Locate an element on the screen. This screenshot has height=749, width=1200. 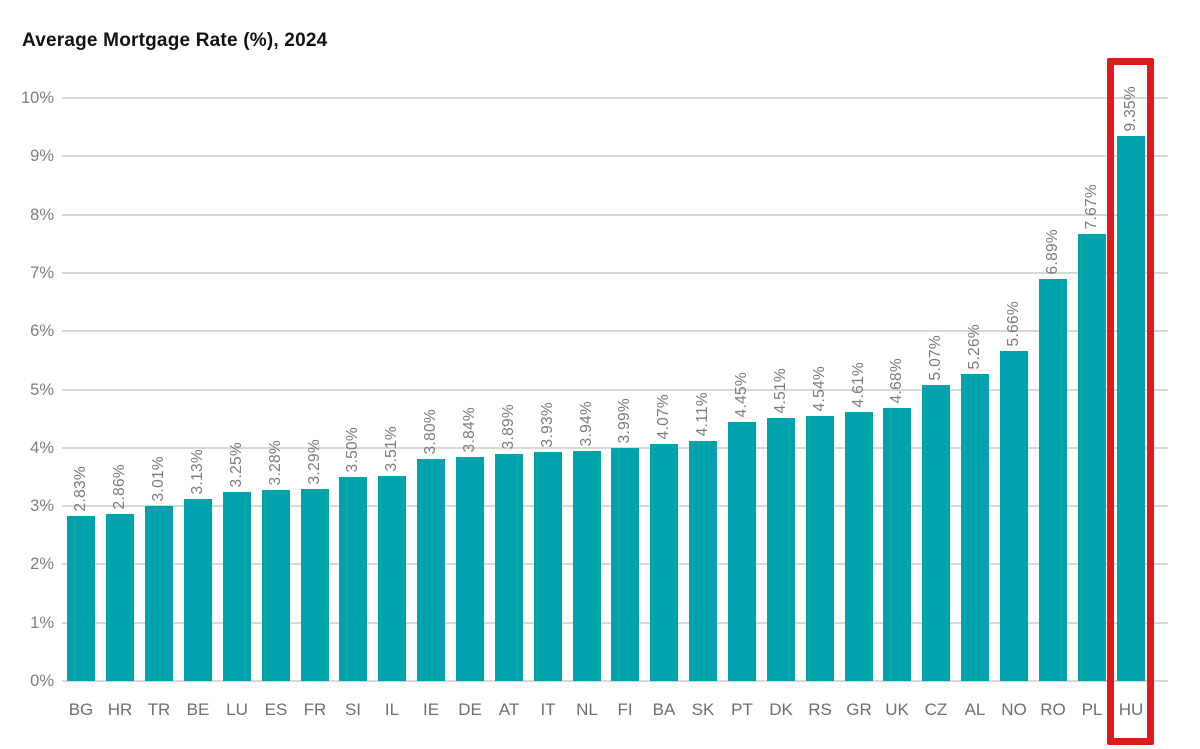
bar-value-label: 3.28% is located at coordinates (275, 462).